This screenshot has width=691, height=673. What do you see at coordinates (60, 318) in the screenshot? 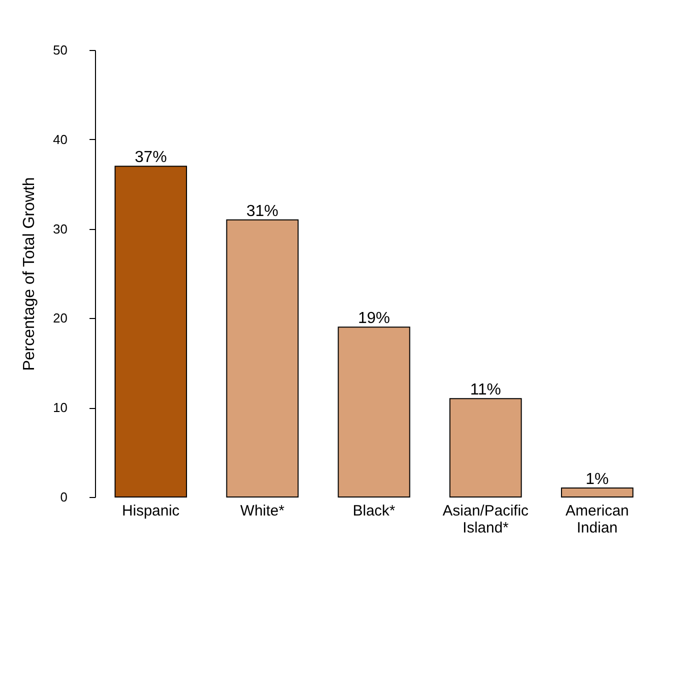
I see `y-tick-label: 20` at bounding box center [60, 318].